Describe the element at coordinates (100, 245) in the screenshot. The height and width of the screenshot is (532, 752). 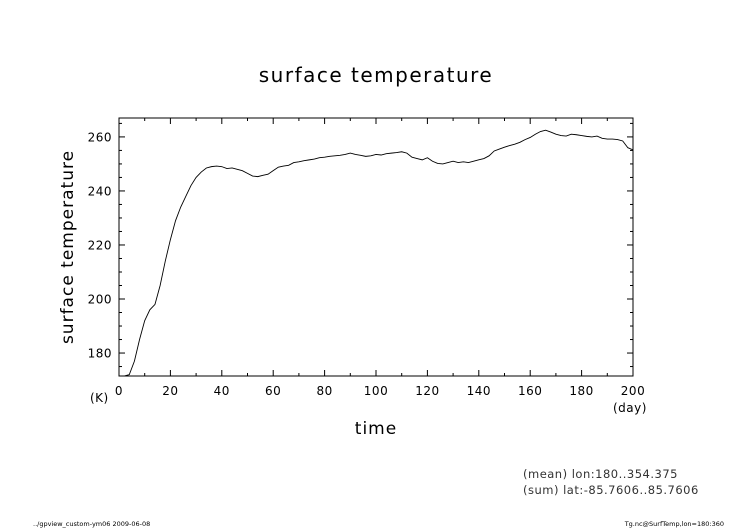
I see `y-tick-label: 220` at that location.